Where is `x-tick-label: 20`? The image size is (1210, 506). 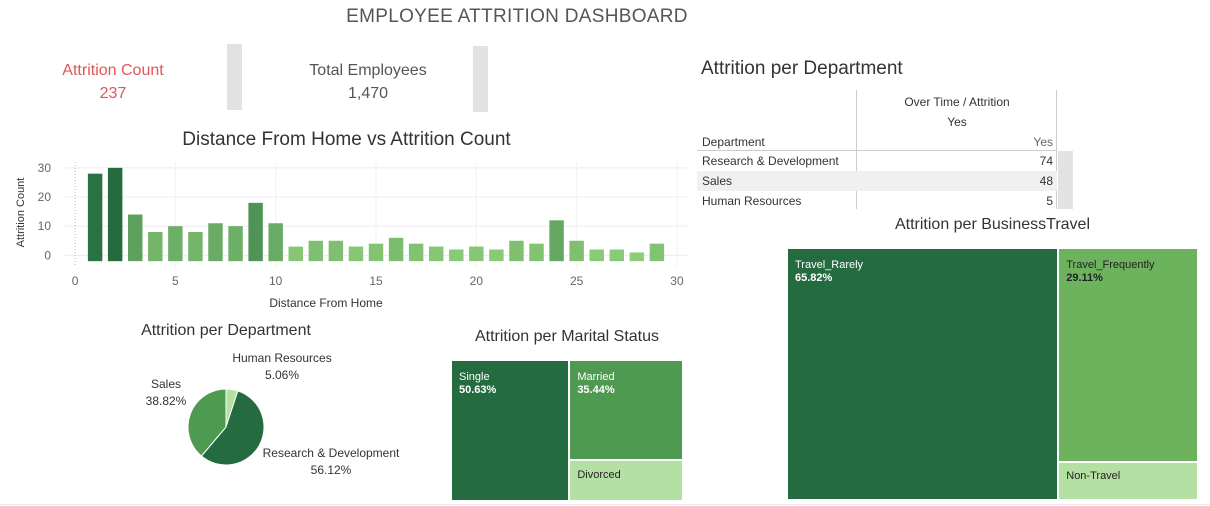
x-tick-label: 20 is located at coordinates (477, 281).